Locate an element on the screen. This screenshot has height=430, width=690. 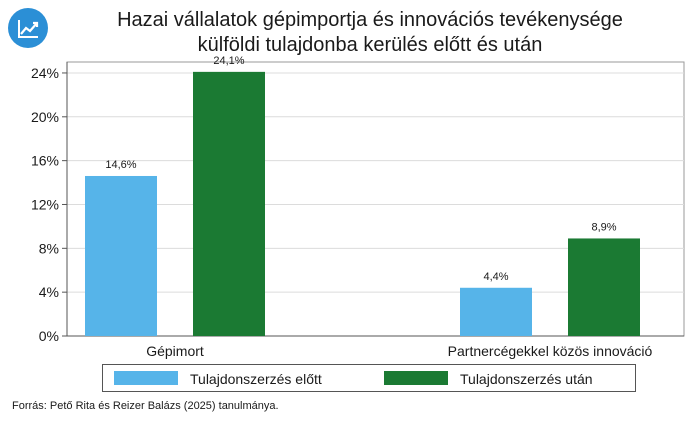
y-tick-label: 4% is located at coordinates (49, 292).